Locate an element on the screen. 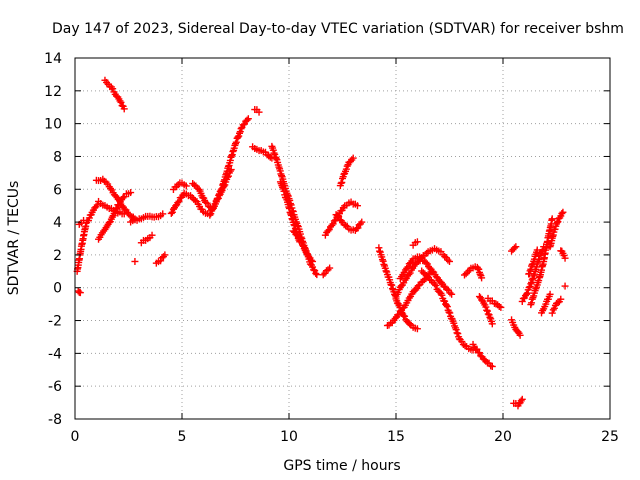 The image size is (640, 480). x-tick-label: 20 is located at coordinates (503, 437).